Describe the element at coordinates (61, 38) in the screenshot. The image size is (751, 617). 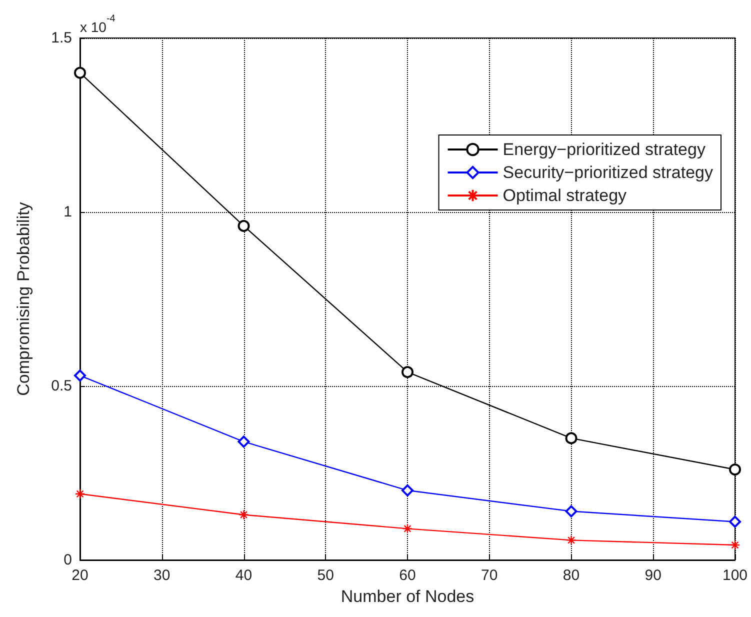
I see `y-tick-label: 1.5` at that location.